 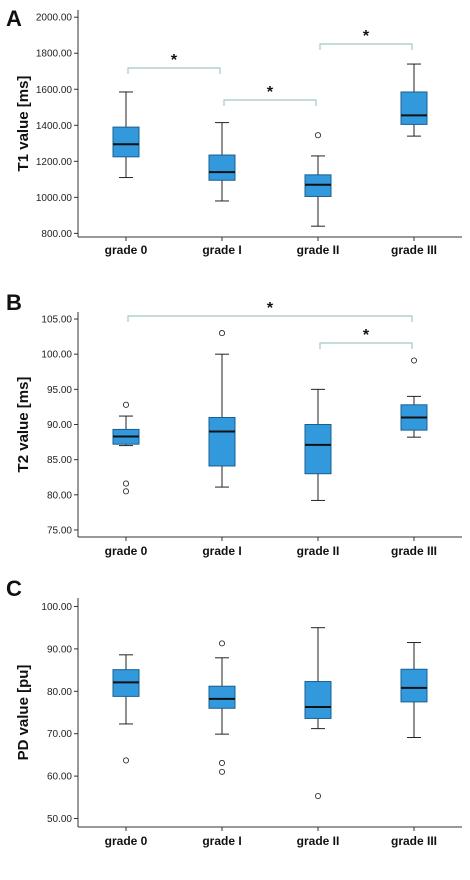 What do you see at coordinates (56, 234) in the screenshot?
I see `y-tick-label: 800.00` at bounding box center [56, 234].